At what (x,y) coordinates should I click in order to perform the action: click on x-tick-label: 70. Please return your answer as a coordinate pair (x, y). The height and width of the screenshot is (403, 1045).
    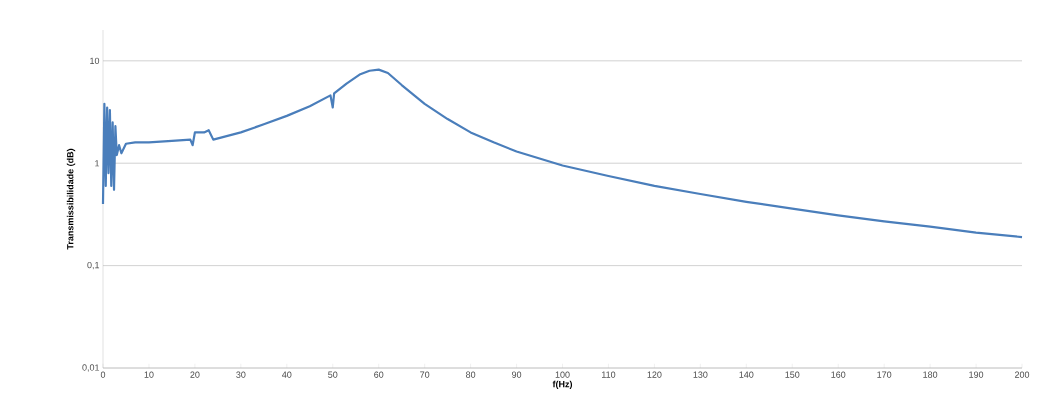
    Looking at the image, I should click on (425, 374).